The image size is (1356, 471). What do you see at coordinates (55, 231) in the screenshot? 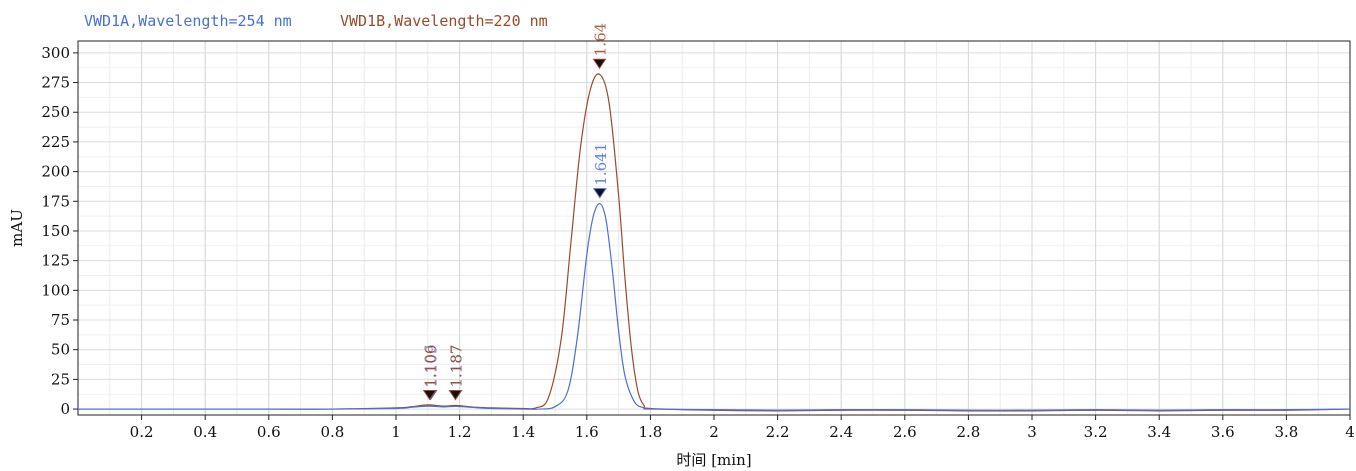
I see `y-tick-label: 150` at bounding box center [55, 231].